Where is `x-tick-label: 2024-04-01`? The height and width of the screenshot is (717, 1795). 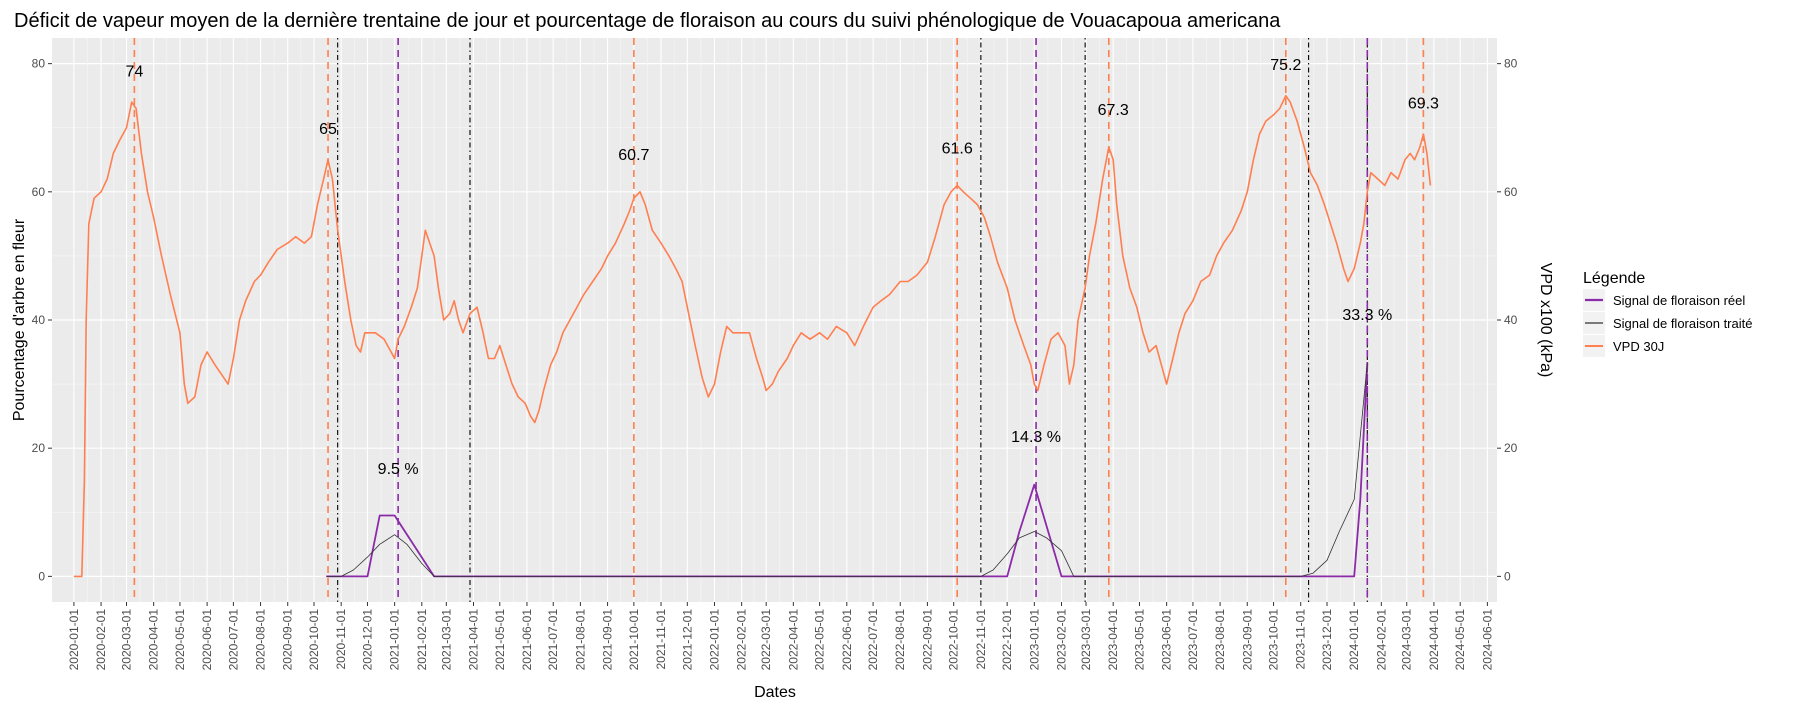 x-tick-label: 2024-04-01 is located at coordinates (1434, 640).